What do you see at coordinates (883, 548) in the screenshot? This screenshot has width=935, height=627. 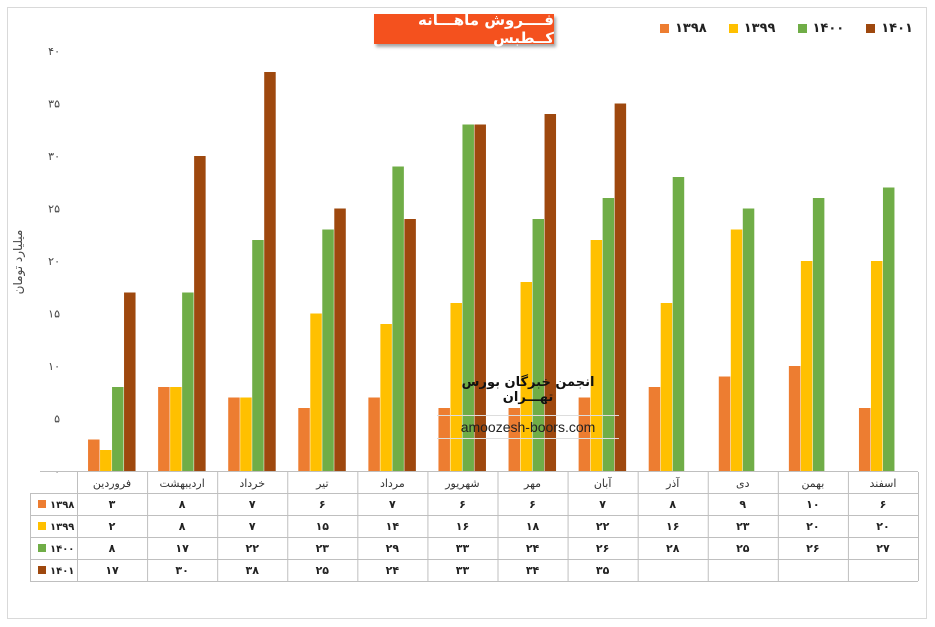 I see `table-value: ۲۷` at bounding box center [883, 548].